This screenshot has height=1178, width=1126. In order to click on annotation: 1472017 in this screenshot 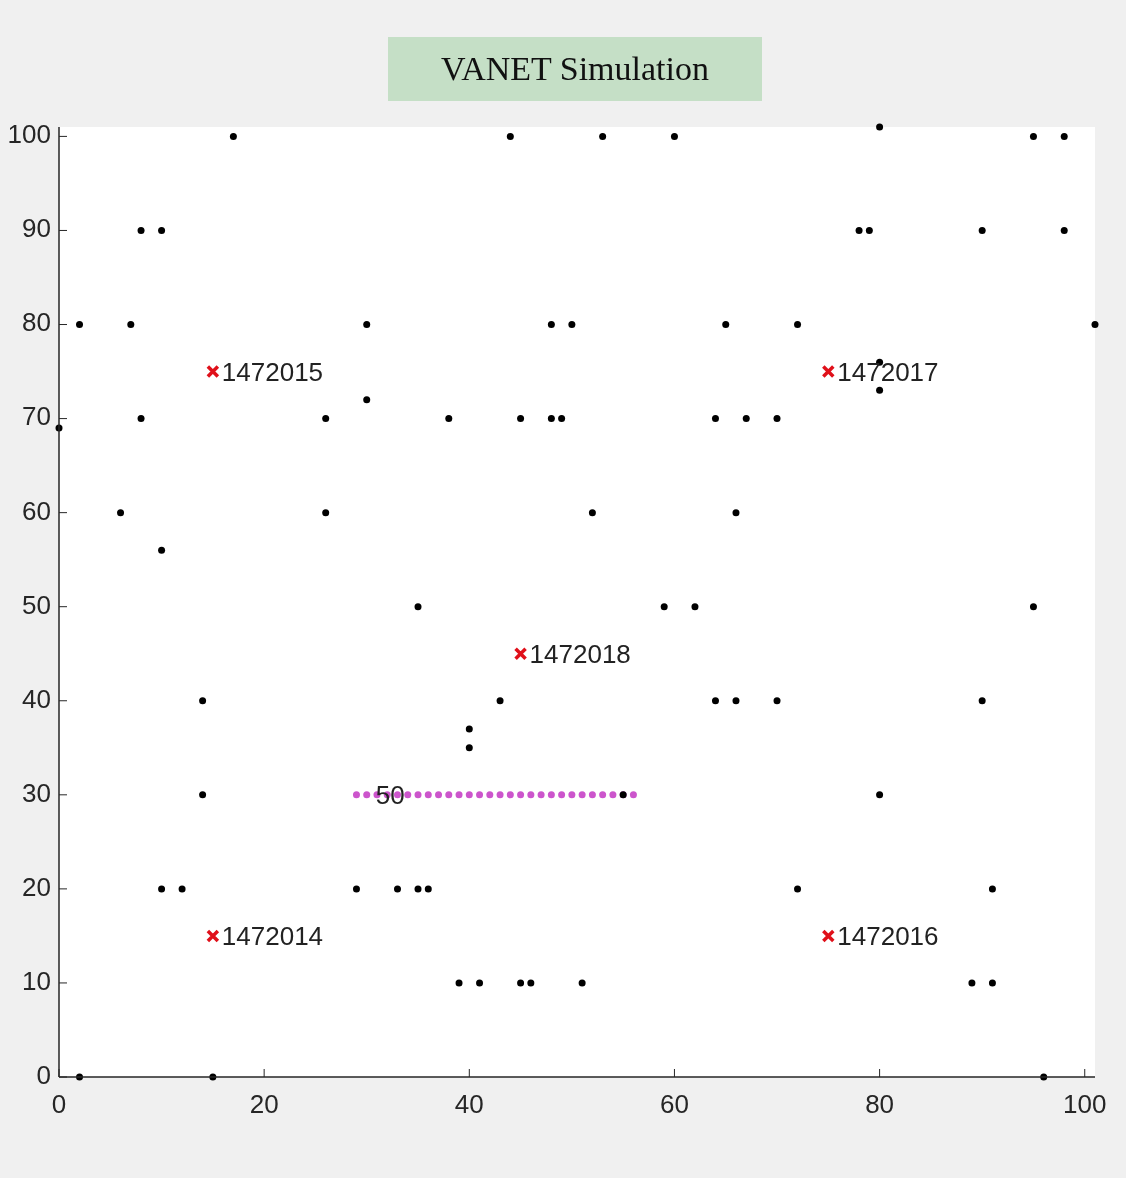, I will do `click(888, 371)`.